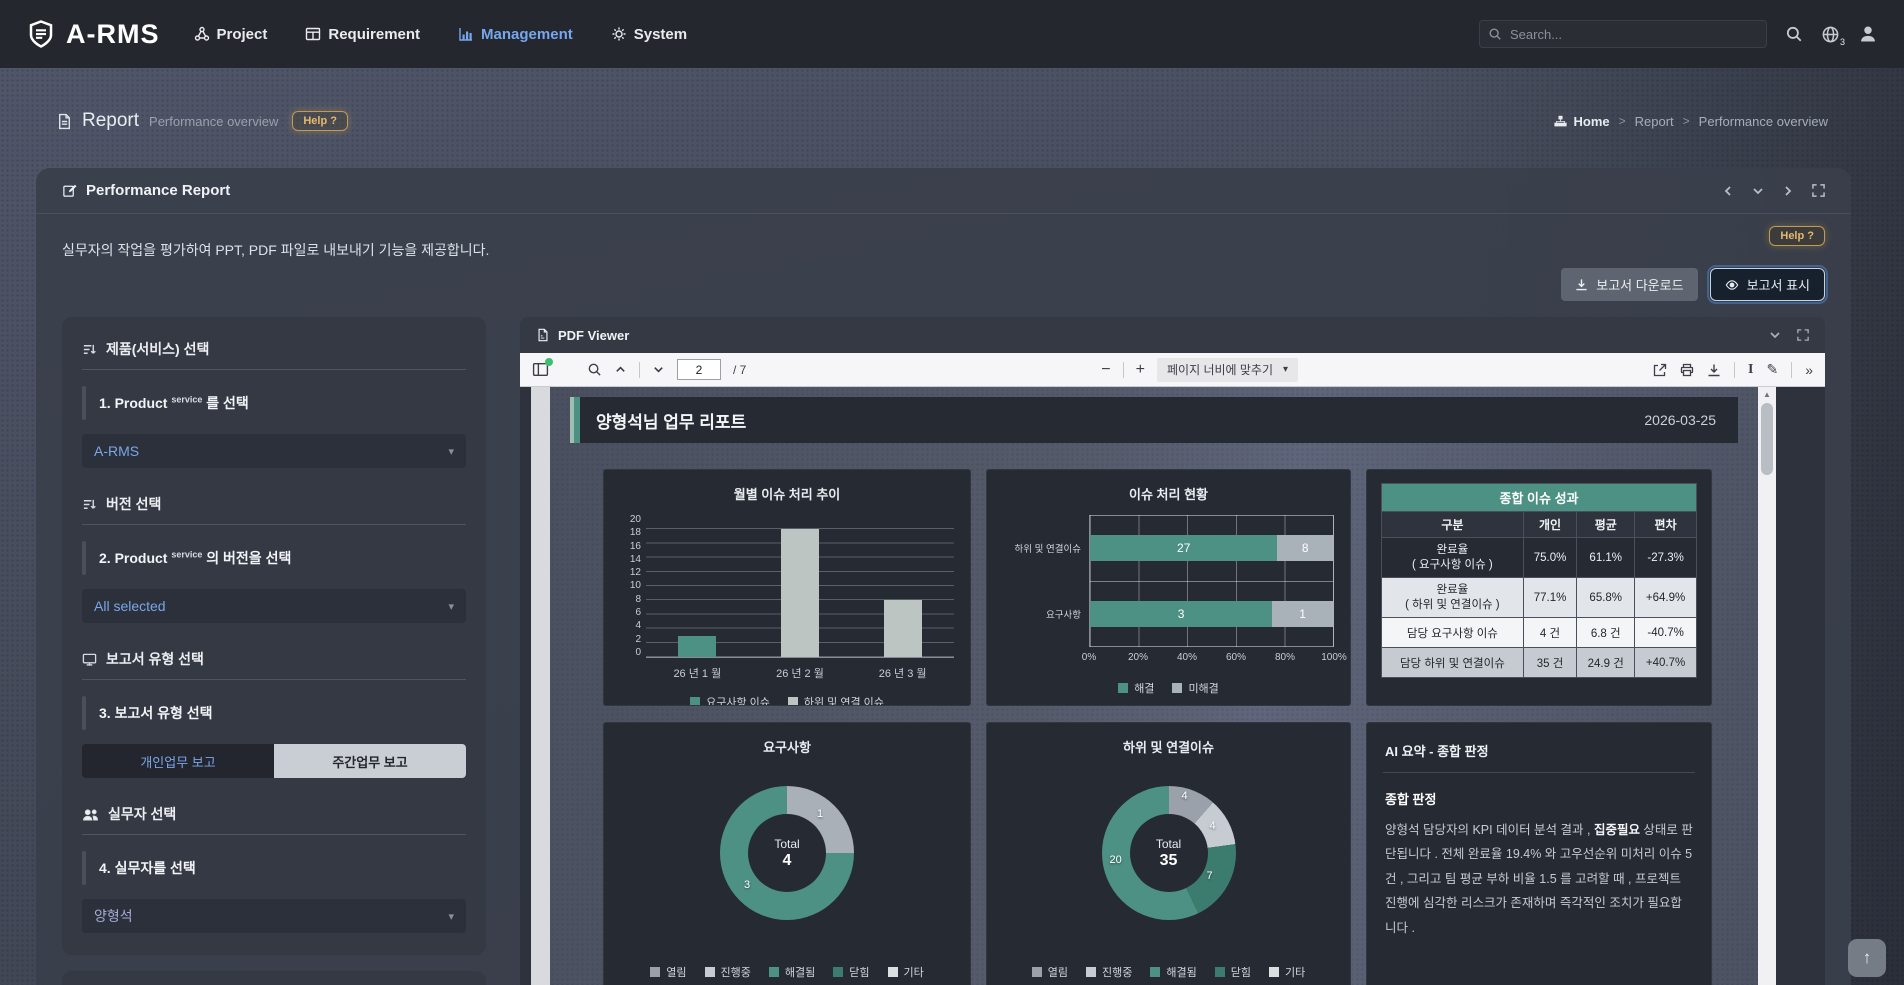  I want to click on section-title: 제품(서비스) 선택, so click(158, 349).